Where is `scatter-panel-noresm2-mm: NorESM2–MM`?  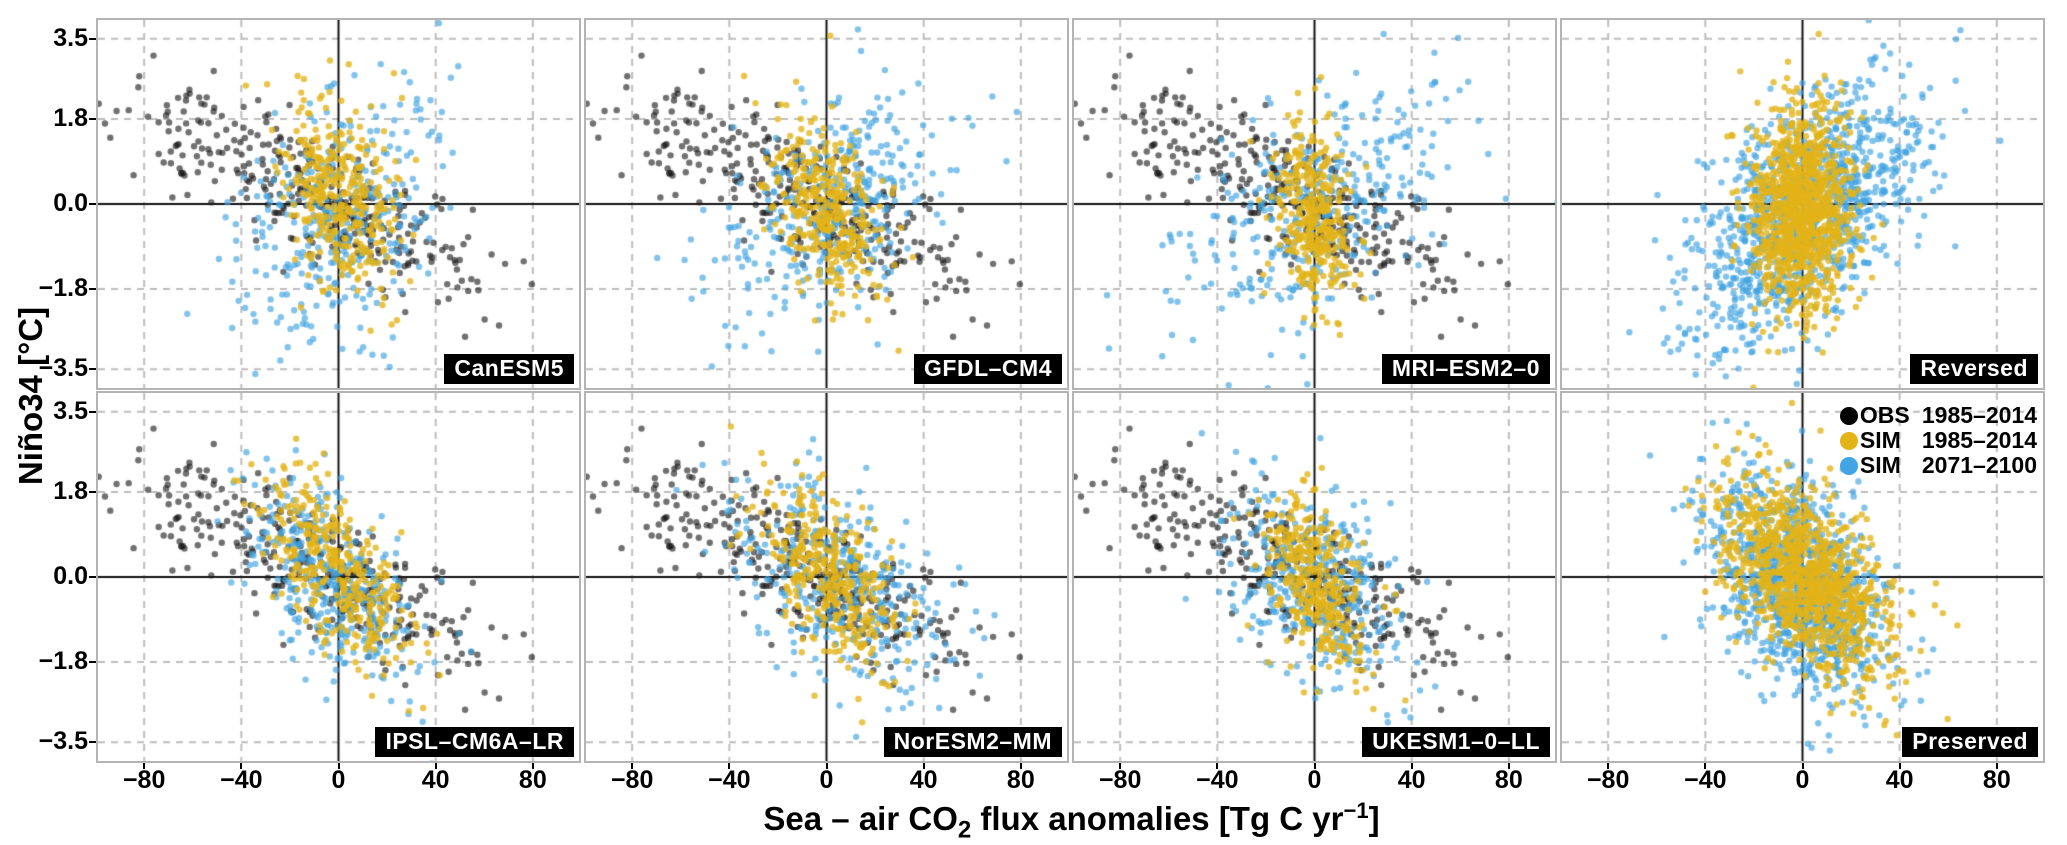
scatter-panel-noresm2-mm: NorESM2–MM is located at coordinates (826, 577).